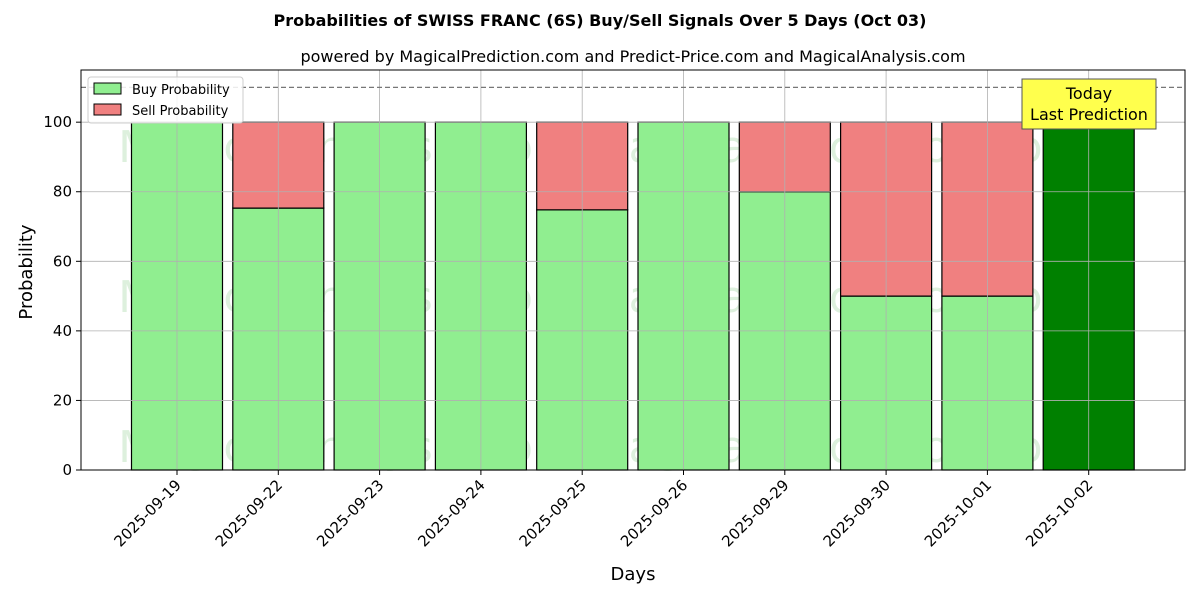  What do you see at coordinates (107, 88) in the screenshot?
I see `legend-swatch-buy` at bounding box center [107, 88].